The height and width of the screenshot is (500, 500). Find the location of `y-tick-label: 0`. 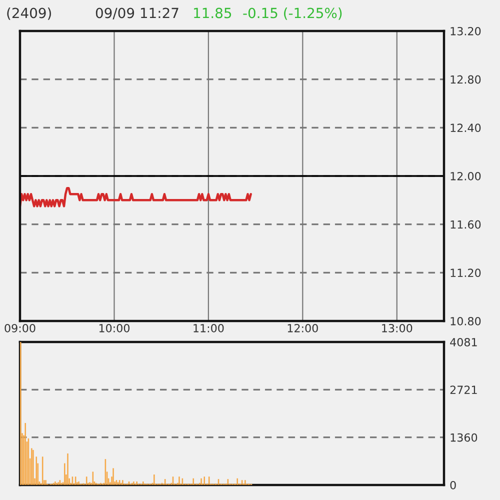

y-tick-label: 0 is located at coordinates (453, 485).